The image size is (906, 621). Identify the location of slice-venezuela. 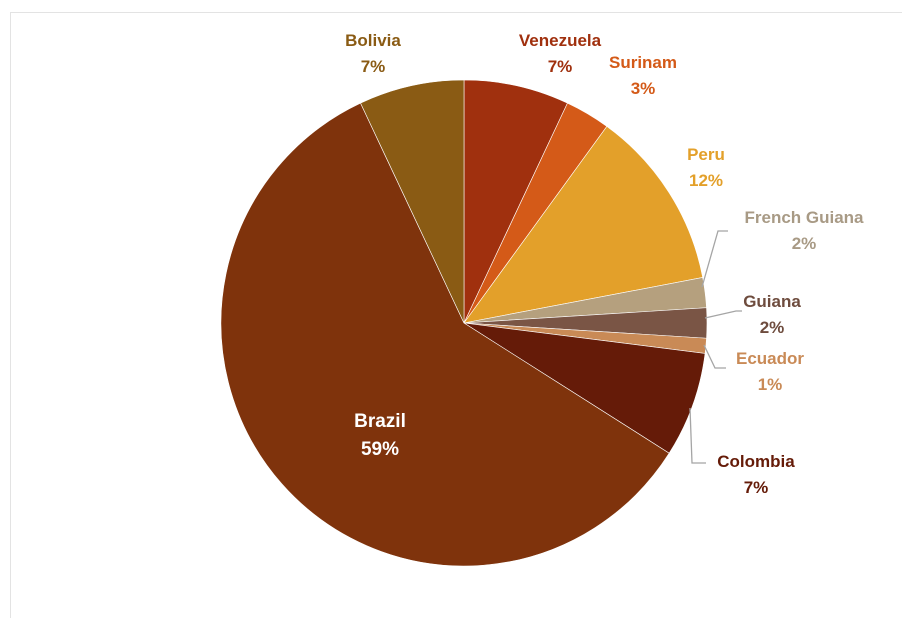
(515, 201).